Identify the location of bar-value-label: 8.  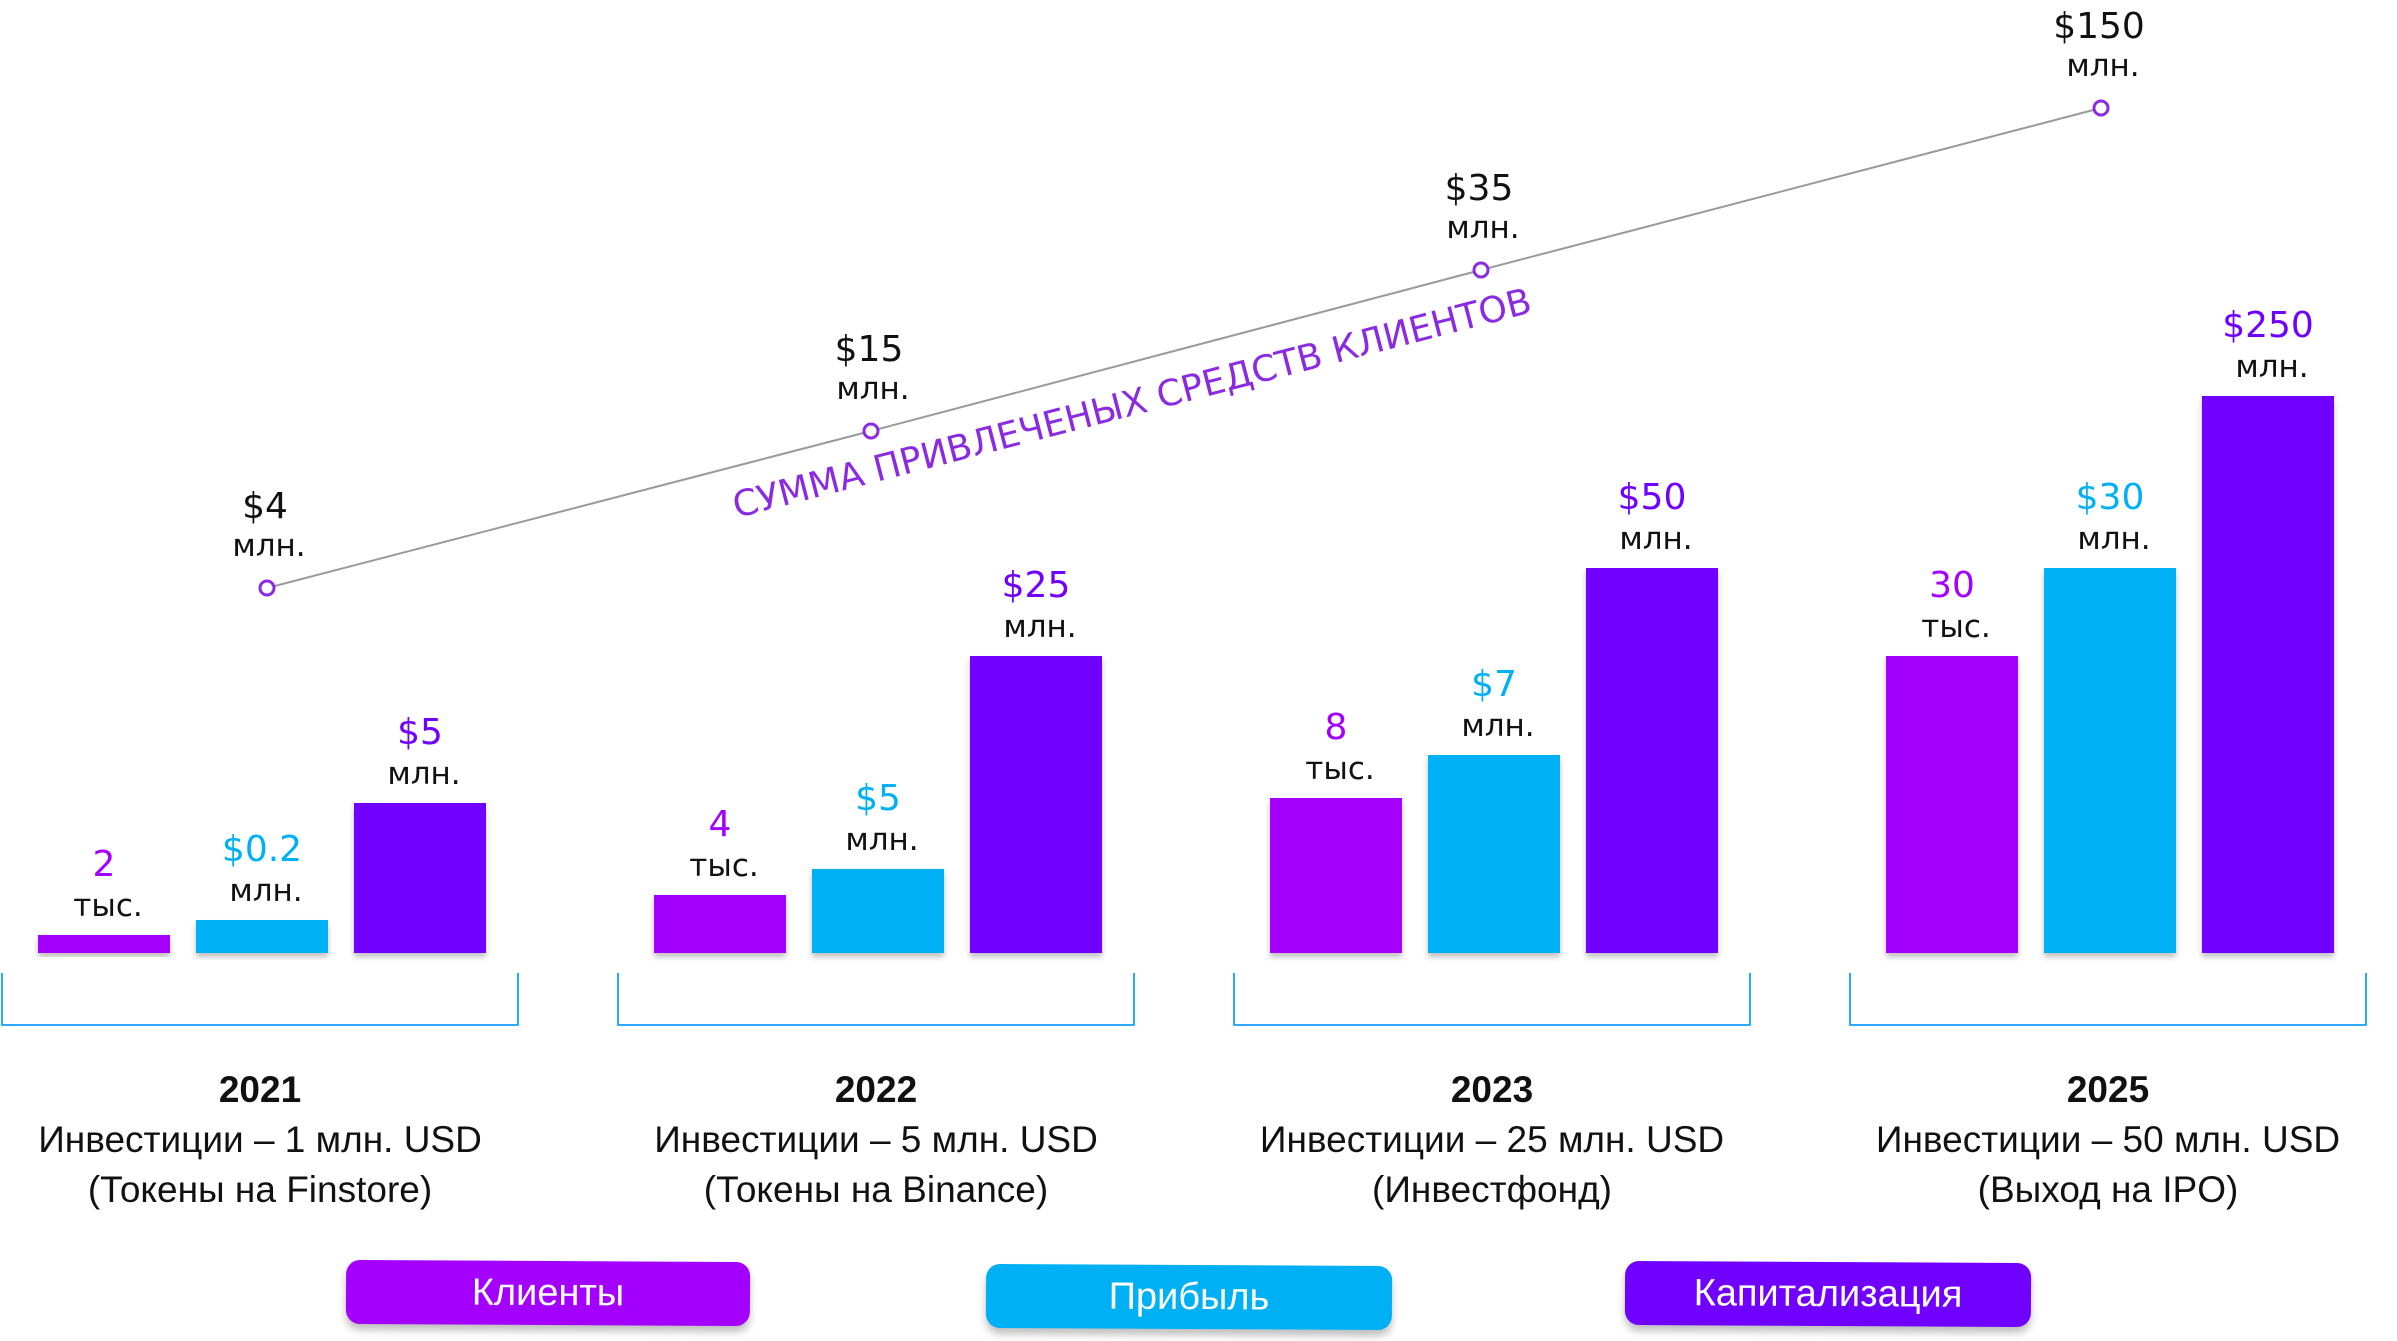
(1336, 727).